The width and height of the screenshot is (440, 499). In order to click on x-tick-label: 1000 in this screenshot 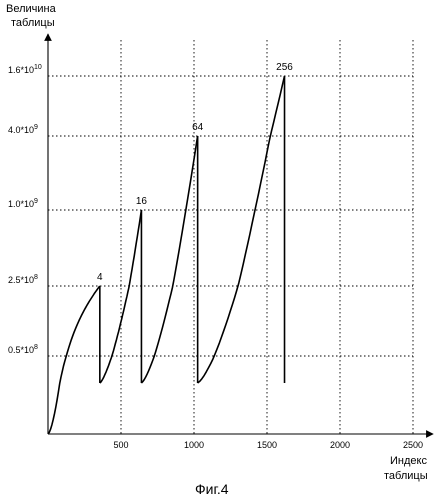, I will do `click(194, 445)`.